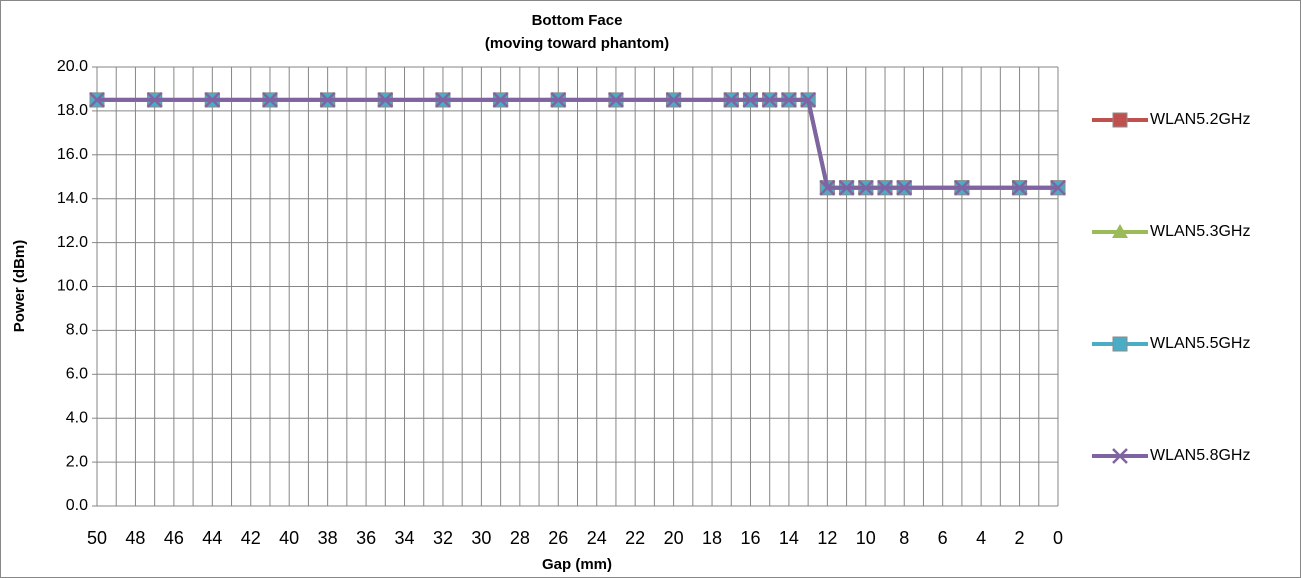  I want to click on x-tick-label: 46, so click(174, 538).